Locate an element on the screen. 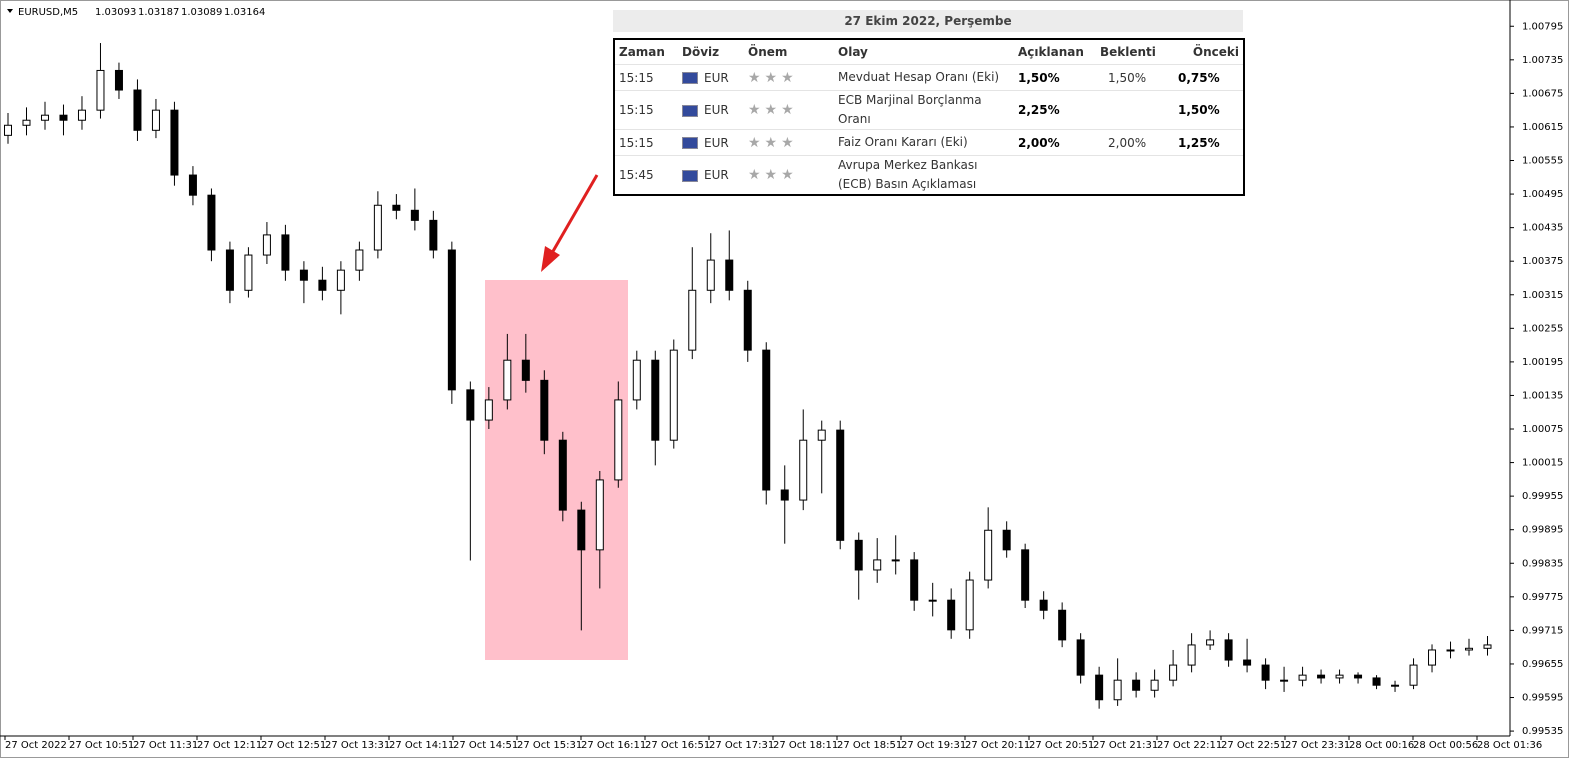 This screenshot has height=759, width=1570. forecast: 1,50% is located at coordinates (1135, 77).